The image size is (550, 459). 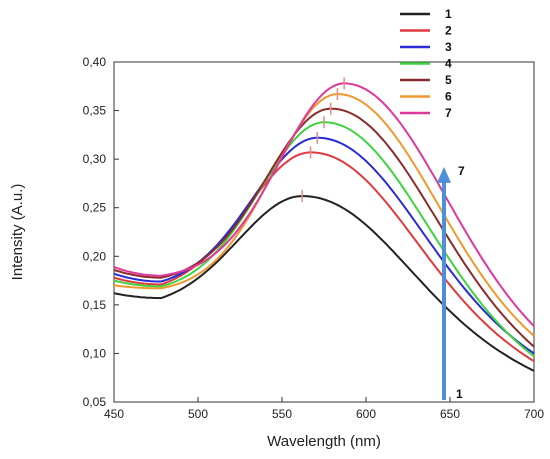 I want to click on x-axis: 450 500 550 600 650 700, so click(x=324, y=409).